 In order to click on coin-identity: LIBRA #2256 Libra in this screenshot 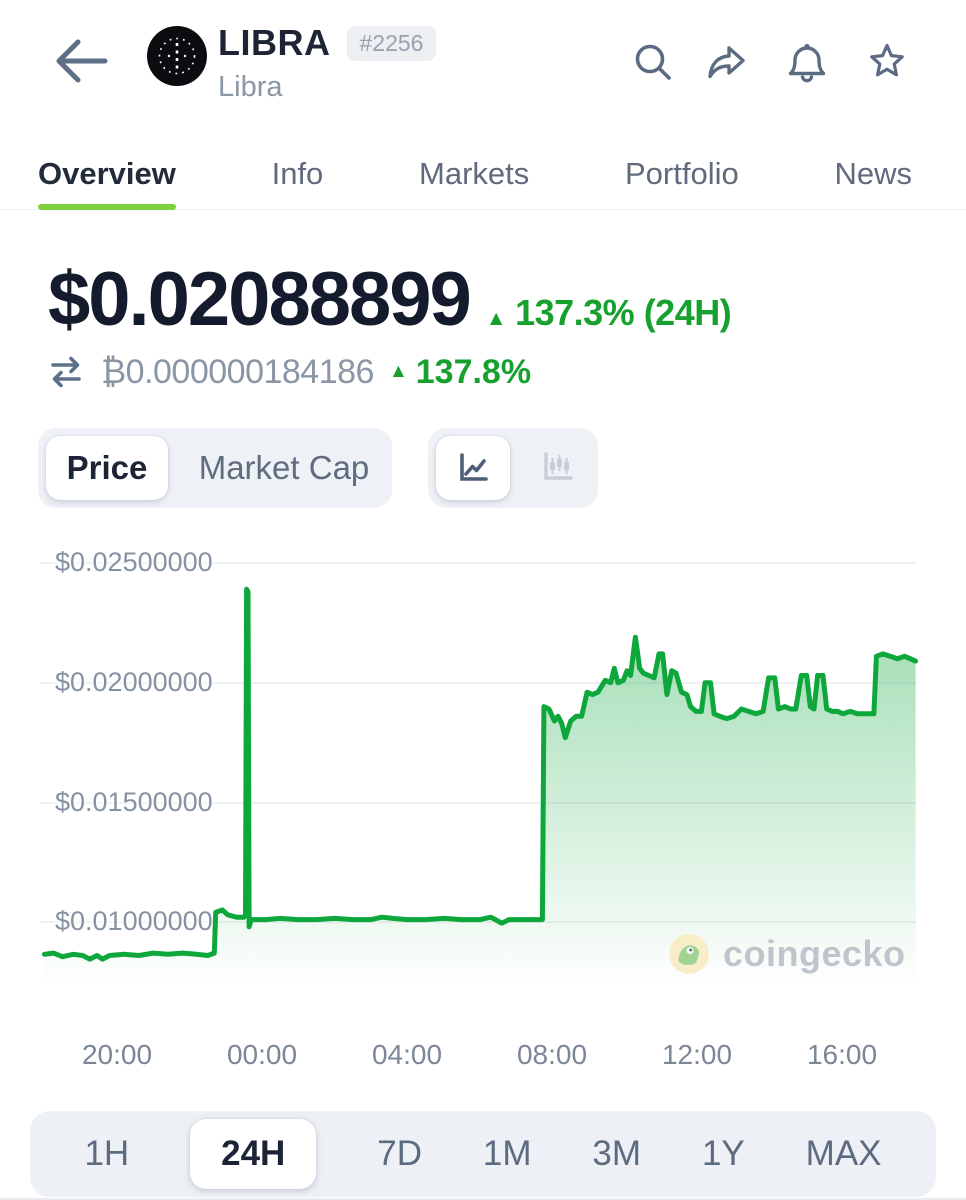, I will do `click(327, 63)`.